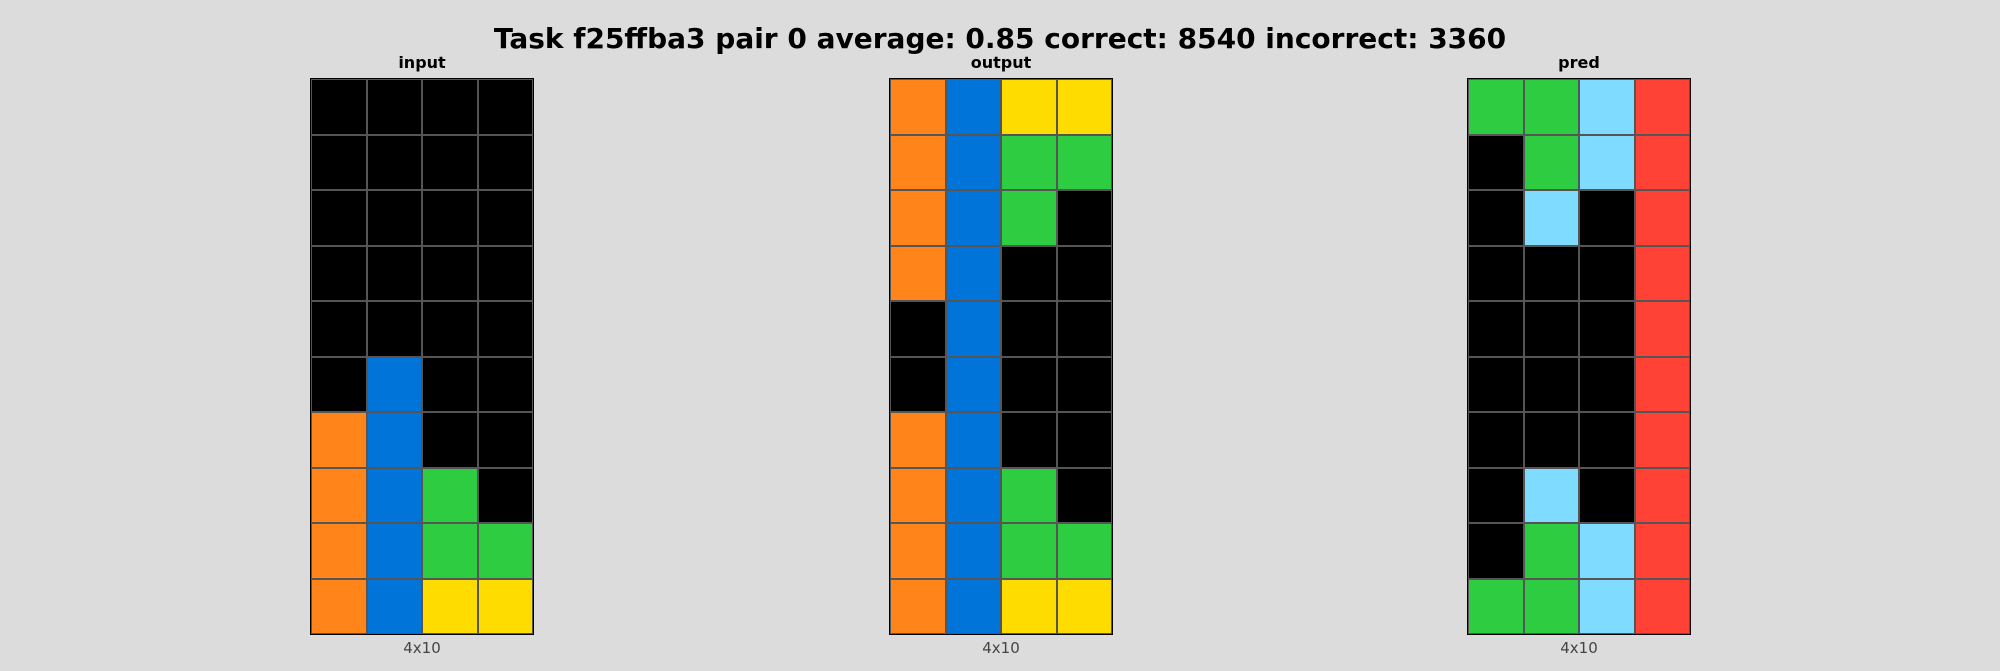  What do you see at coordinates (422, 648) in the screenshot?
I see `input-dims: 4x10` at bounding box center [422, 648].